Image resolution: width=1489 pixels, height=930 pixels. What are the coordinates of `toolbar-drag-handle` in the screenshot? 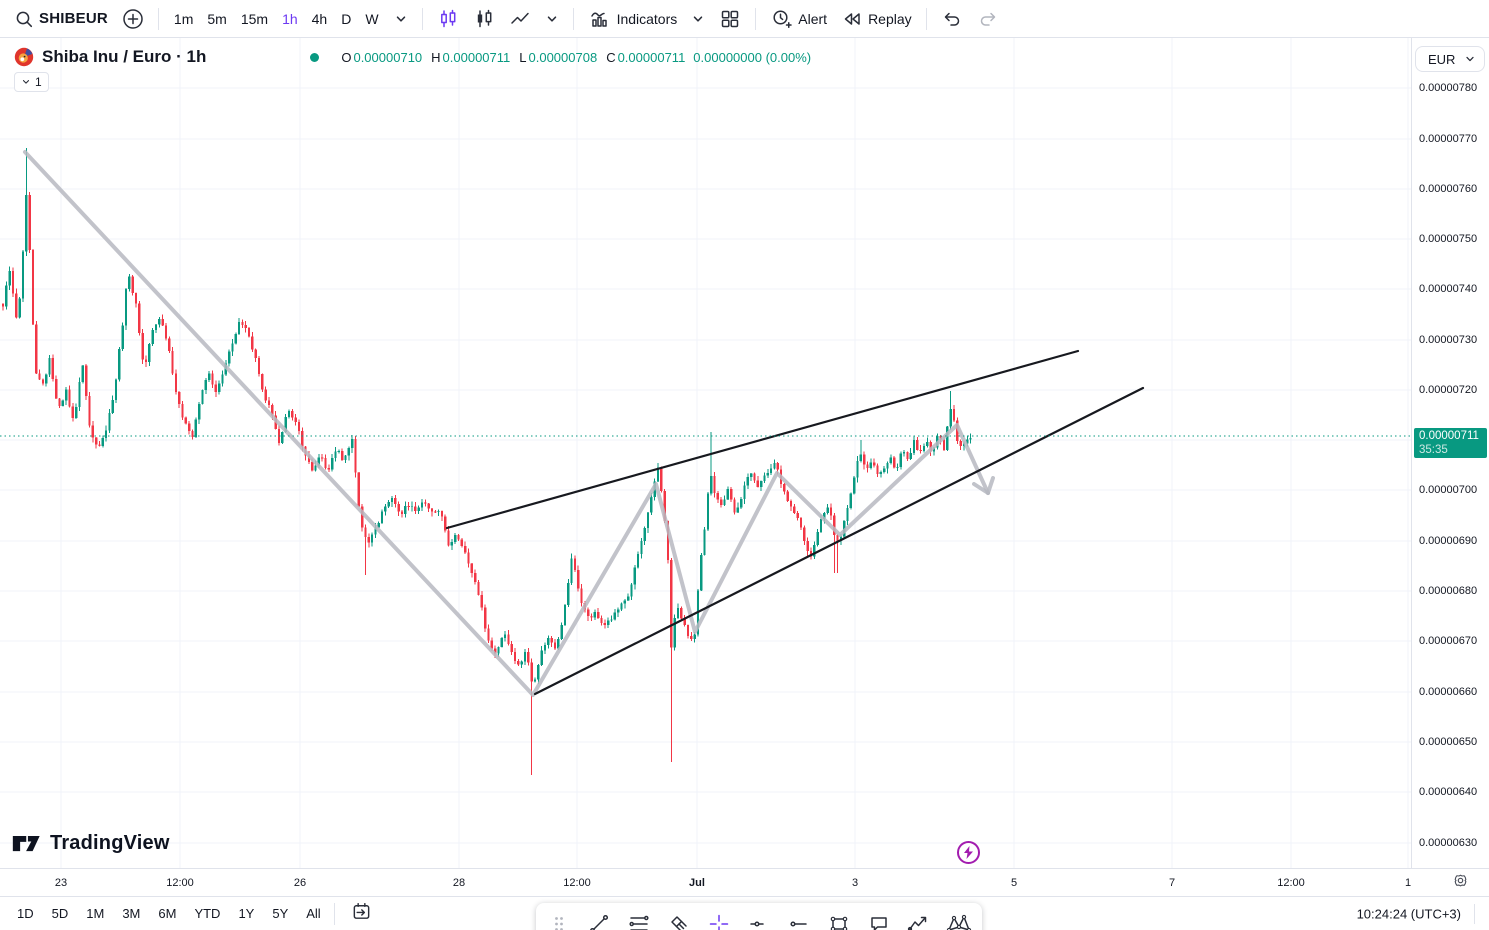 It's located at (559, 920).